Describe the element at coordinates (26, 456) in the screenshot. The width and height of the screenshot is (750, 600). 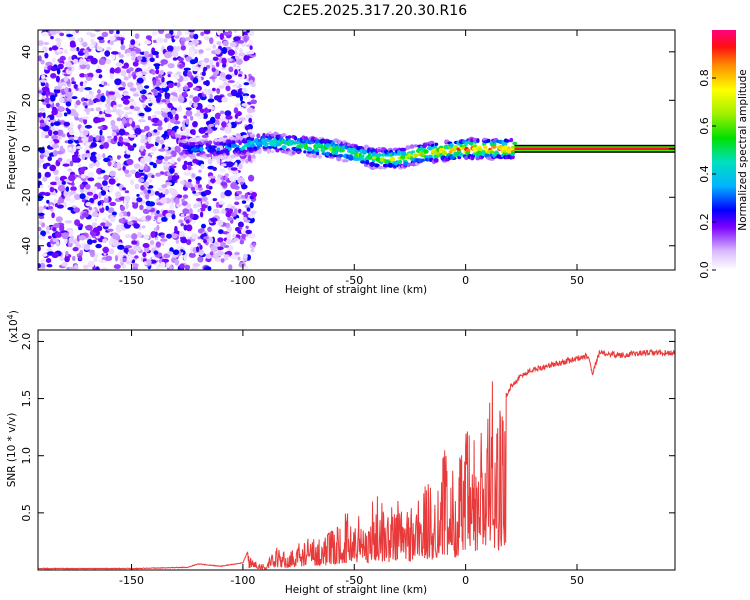
I see `snr-y-tick-label: 1.0` at that location.